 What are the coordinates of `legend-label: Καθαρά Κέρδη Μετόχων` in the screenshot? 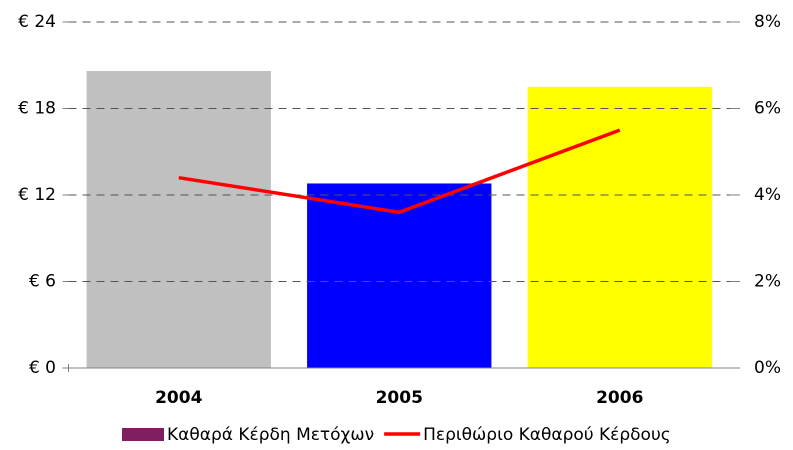 It's located at (270, 435).